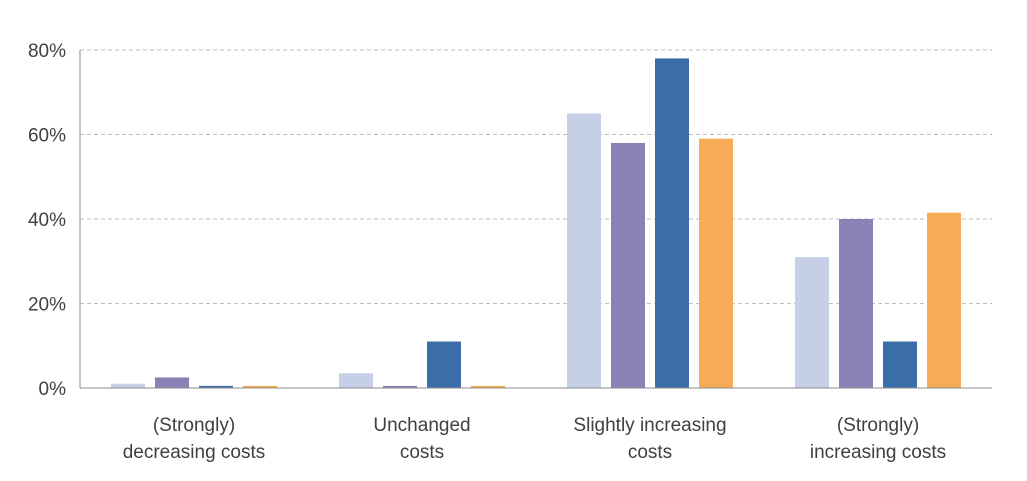 The height and width of the screenshot is (481, 1027). I want to click on y-tick-label: 20%, so click(47, 305).